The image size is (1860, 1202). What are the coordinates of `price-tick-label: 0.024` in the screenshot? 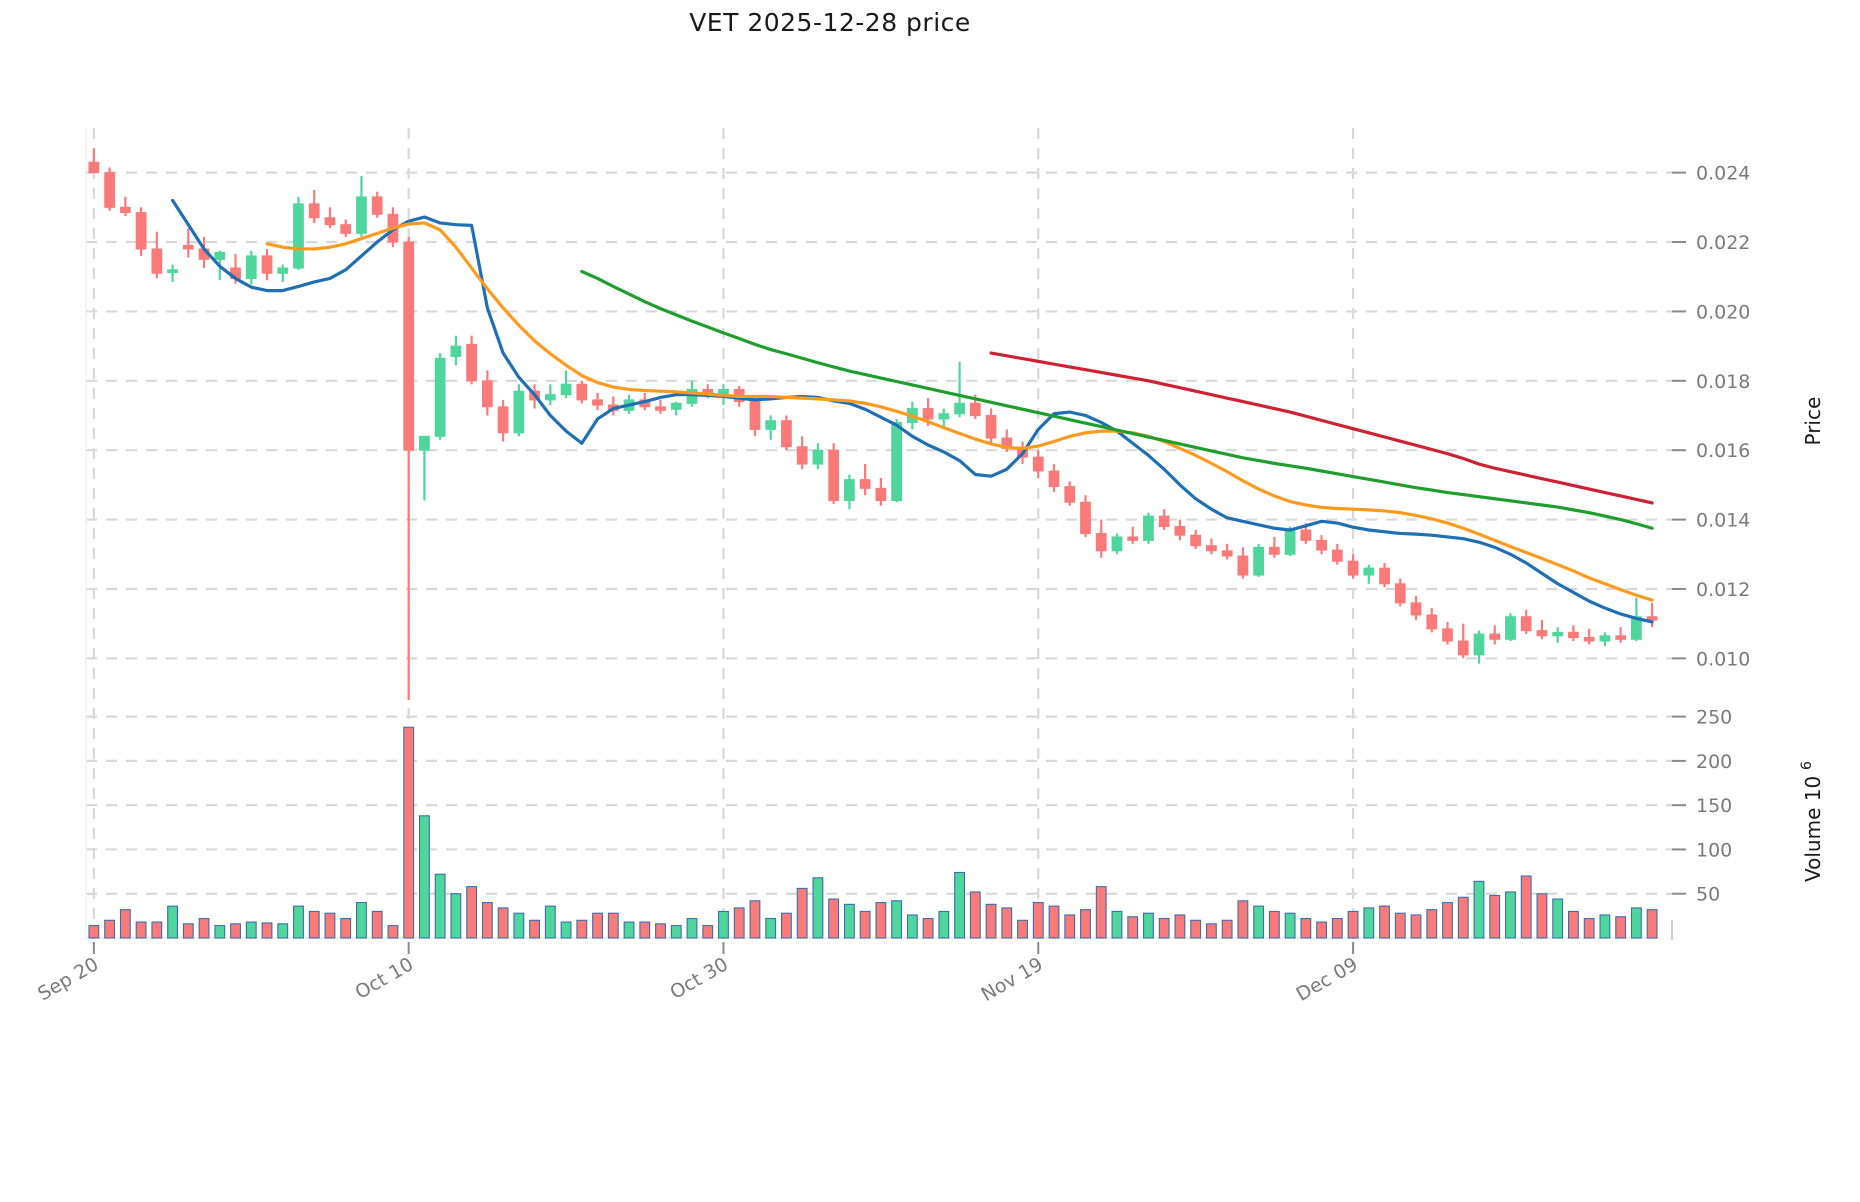 It's located at (1723, 174).